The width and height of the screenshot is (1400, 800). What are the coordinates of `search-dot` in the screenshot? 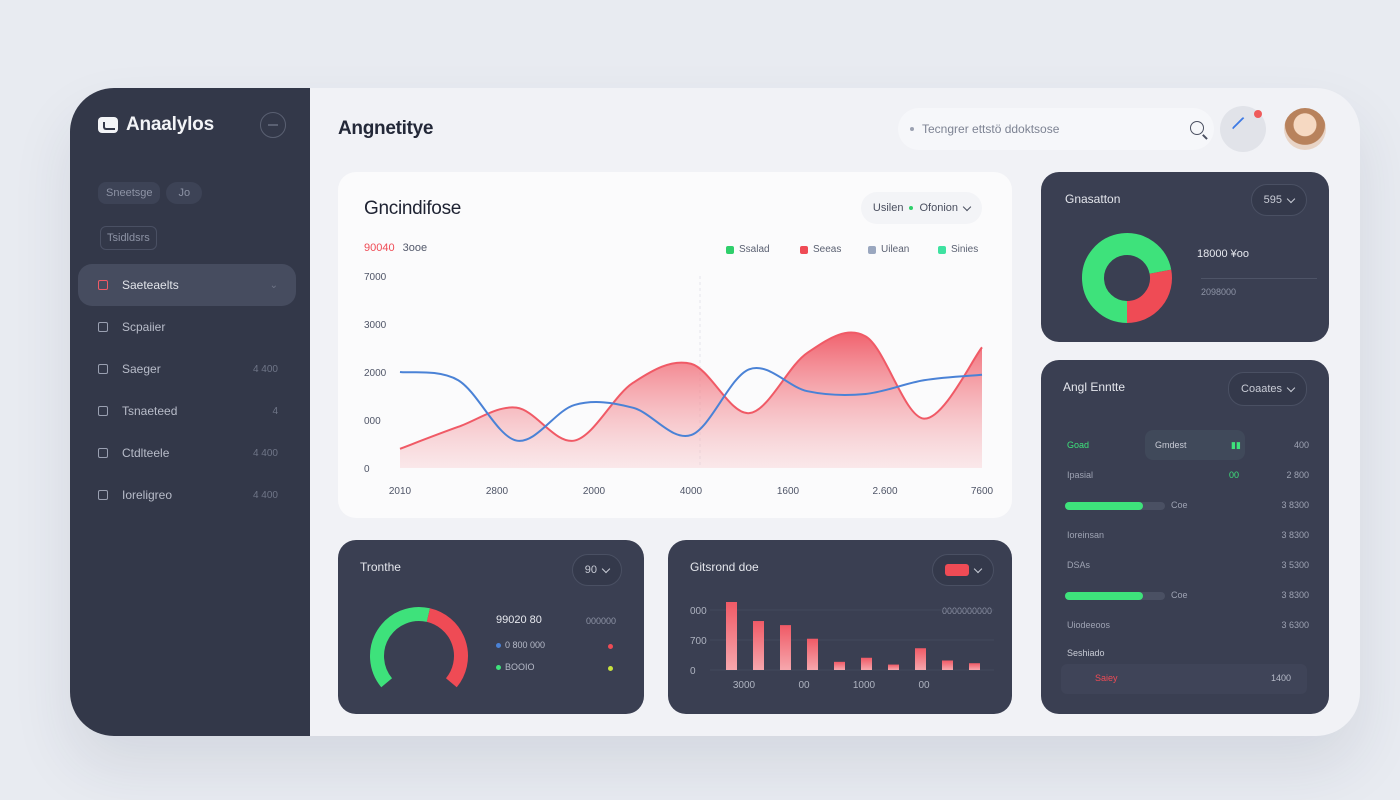 It's located at (912, 129).